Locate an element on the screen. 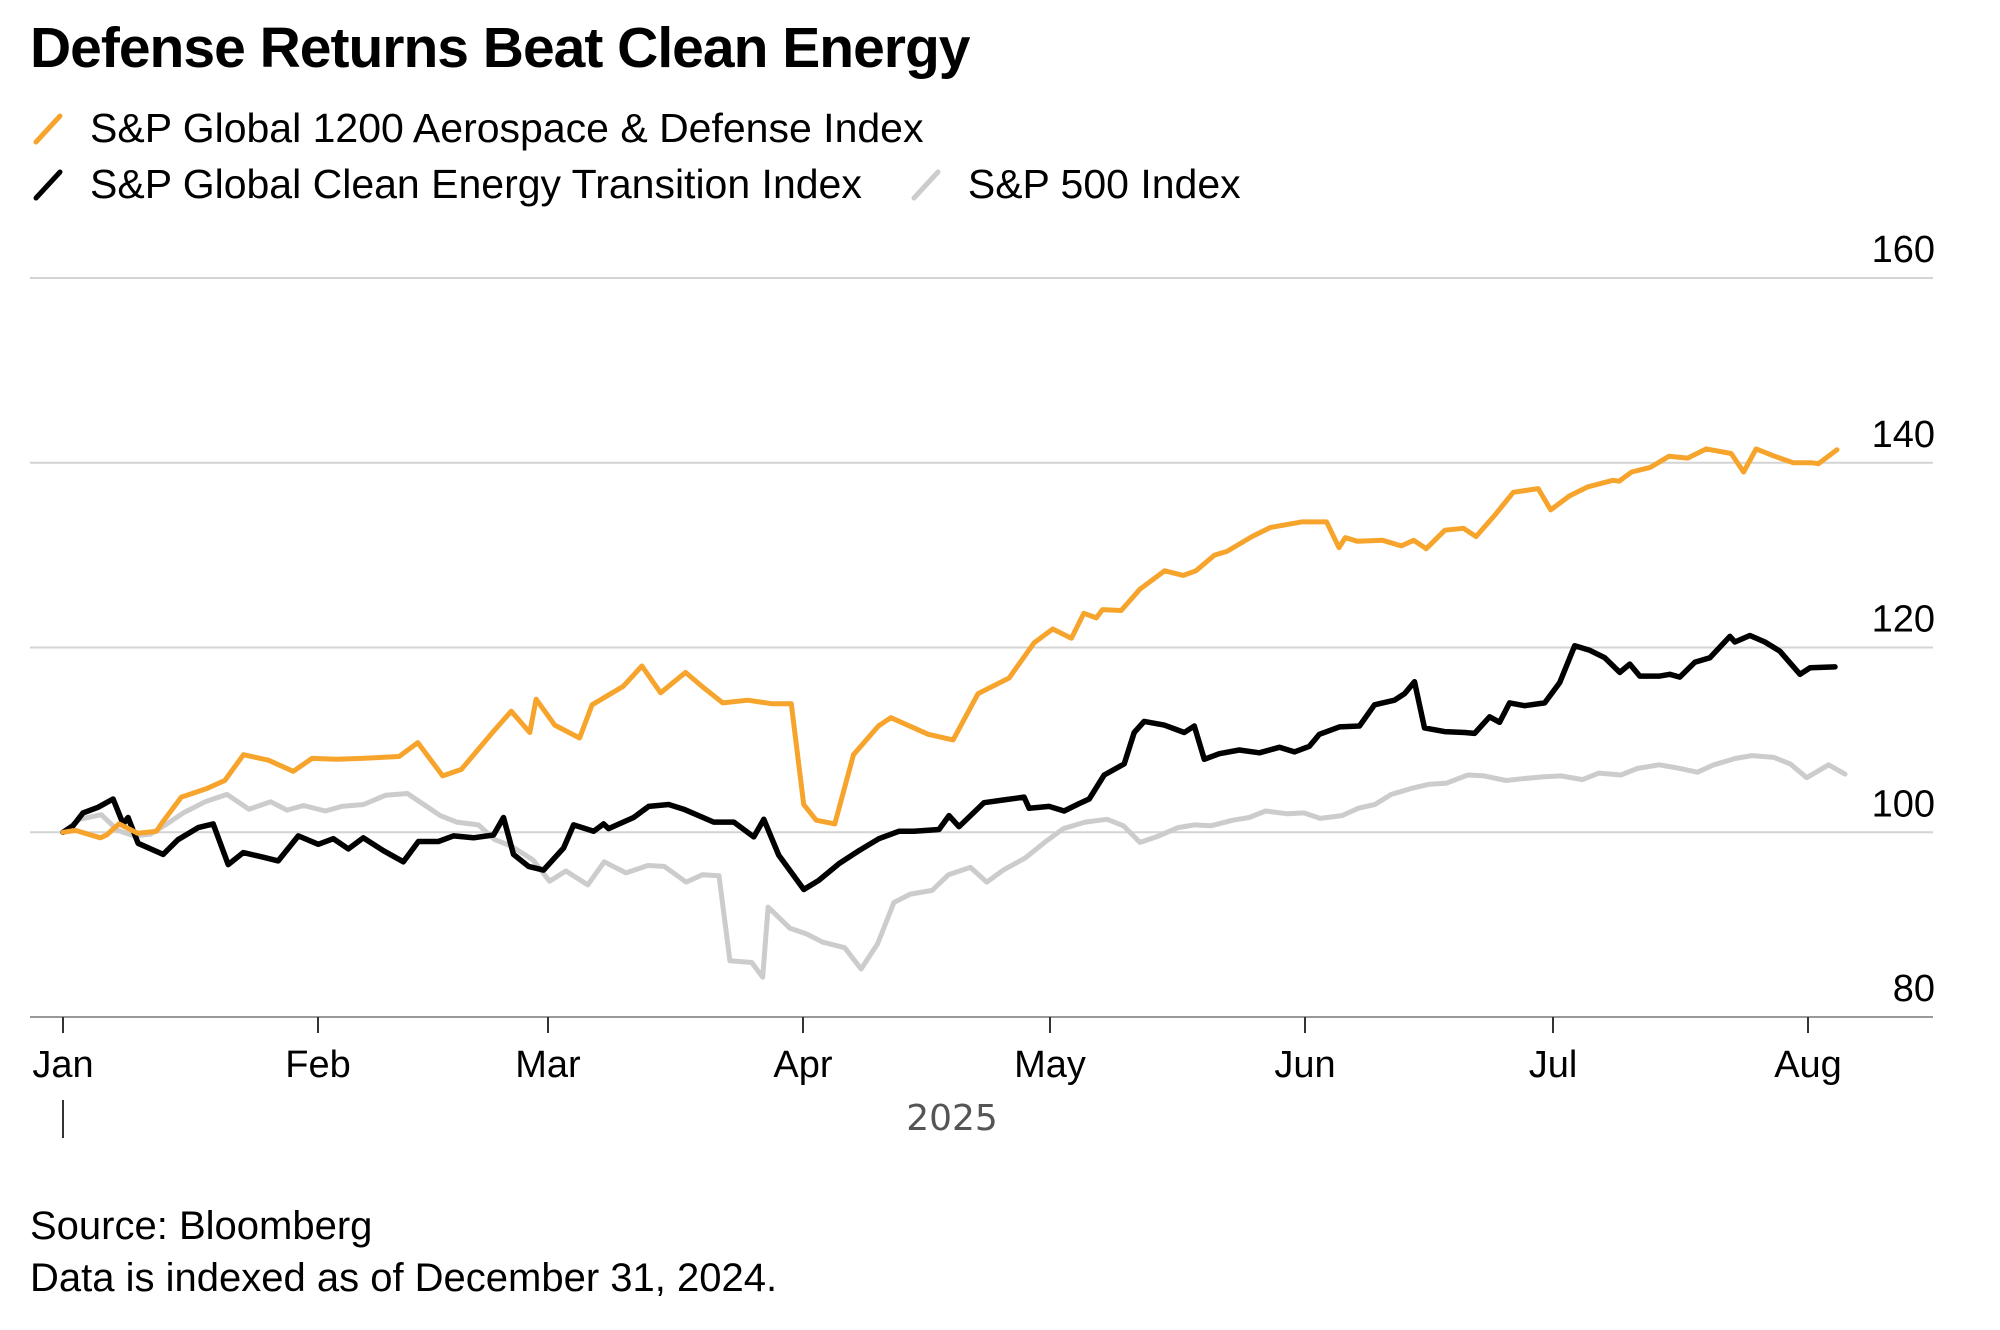 The image size is (2000, 1330). x-tick-label: Jan is located at coordinates (62, 1065).